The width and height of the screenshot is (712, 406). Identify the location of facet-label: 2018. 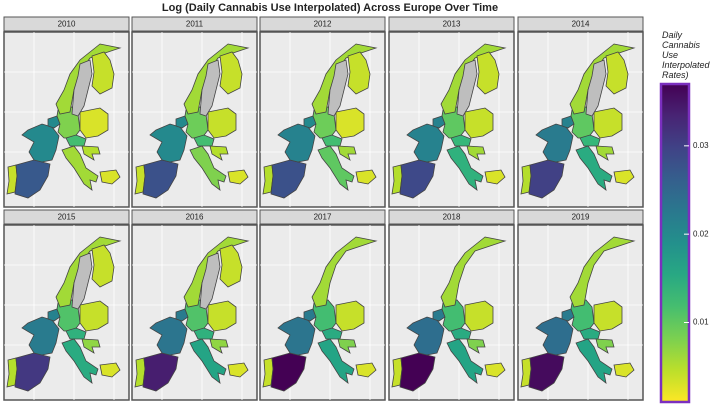
(452, 217).